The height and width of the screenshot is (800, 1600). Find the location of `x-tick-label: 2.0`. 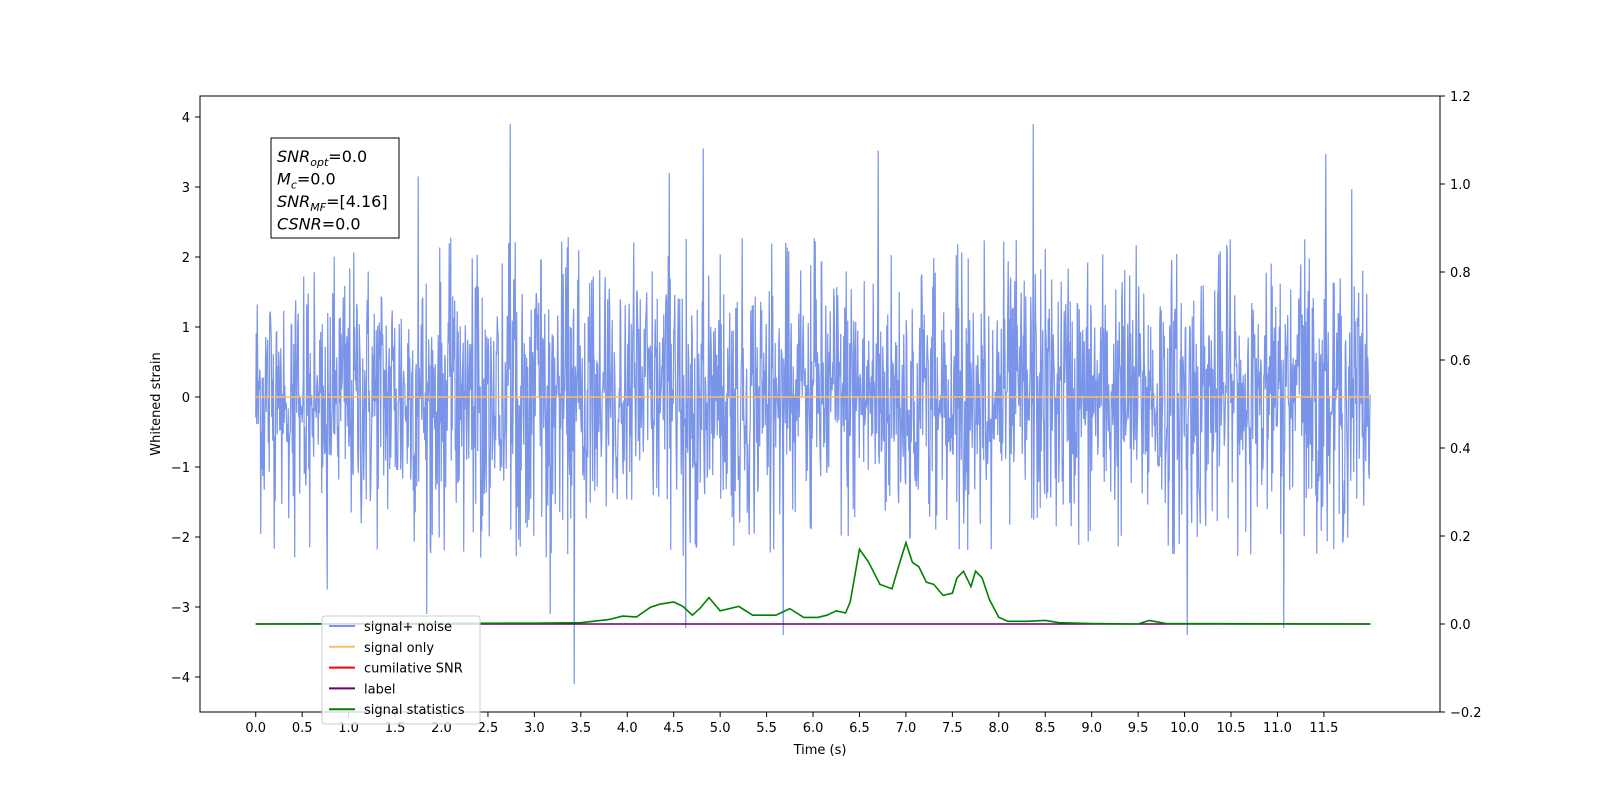

x-tick-label: 2.0 is located at coordinates (441, 728).